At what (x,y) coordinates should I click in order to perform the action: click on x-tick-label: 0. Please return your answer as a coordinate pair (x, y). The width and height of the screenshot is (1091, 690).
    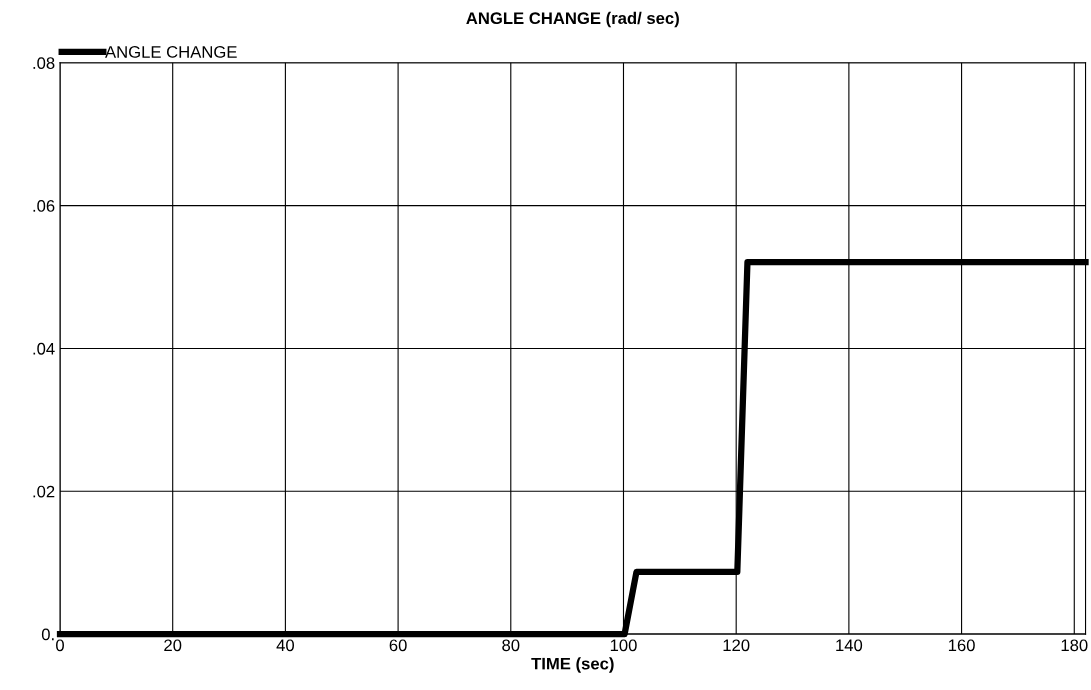
    Looking at the image, I should click on (60, 645).